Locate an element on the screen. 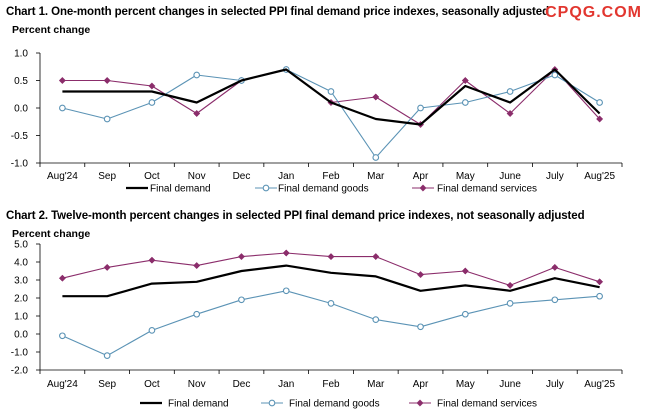 Image resolution: width=650 pixels, height=418 pixels. chart1-legend-label: Final demand services is located at coordinates (487, 189).